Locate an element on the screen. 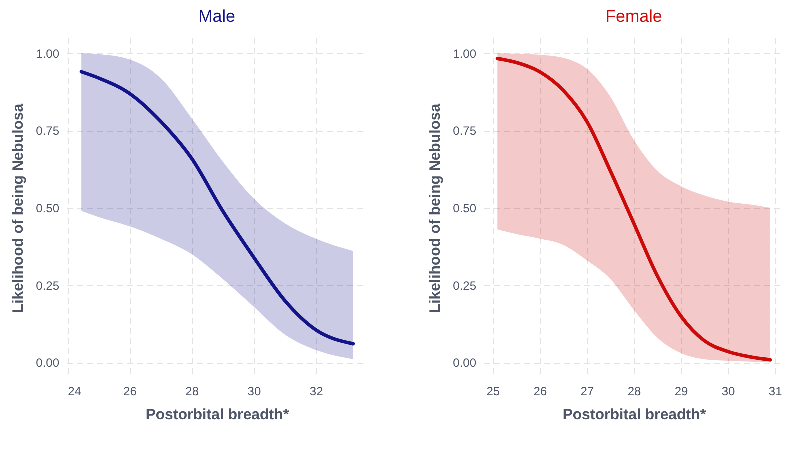  x-tick-label: 27 is located at coordinates (587, 391).